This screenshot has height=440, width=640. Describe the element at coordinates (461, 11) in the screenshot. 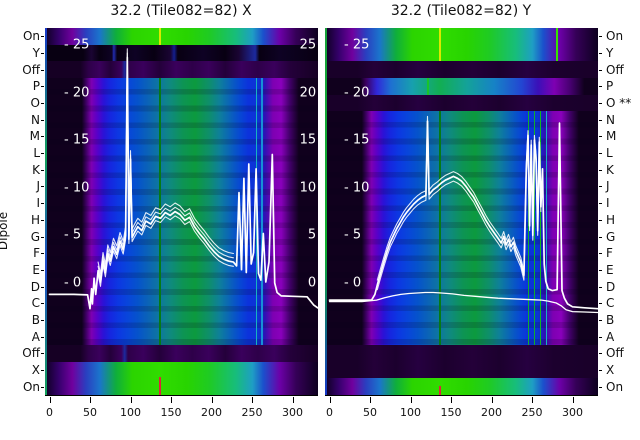

I see `right-panel-title: 32.2 (Tile082=82) Y` at that location.